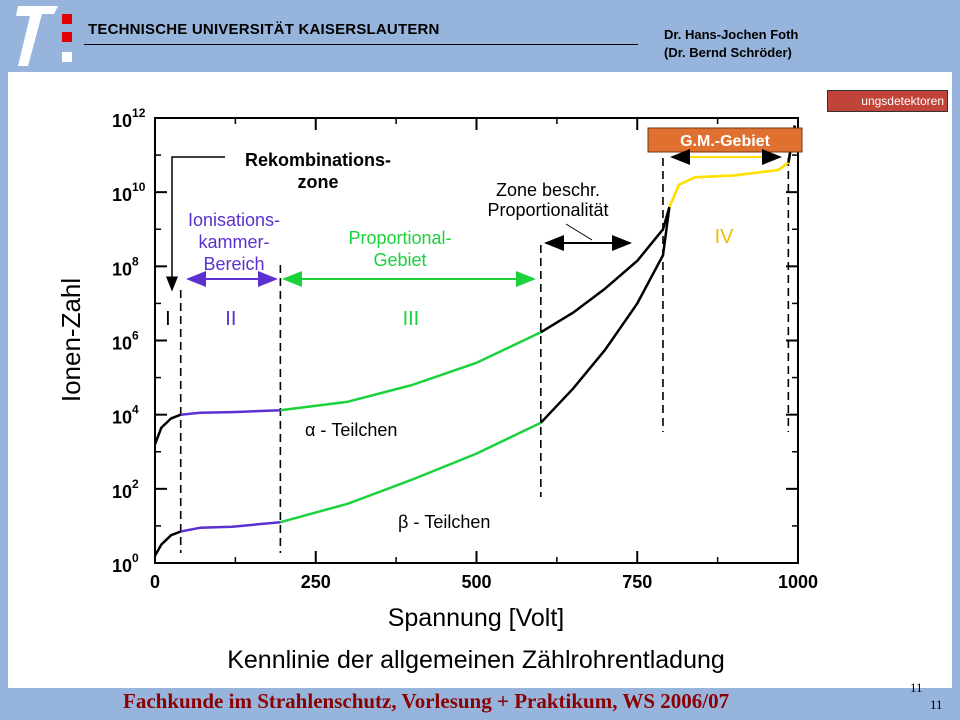  I want to click on section-tab-label: ungsdetektoren, so click(887, 101).